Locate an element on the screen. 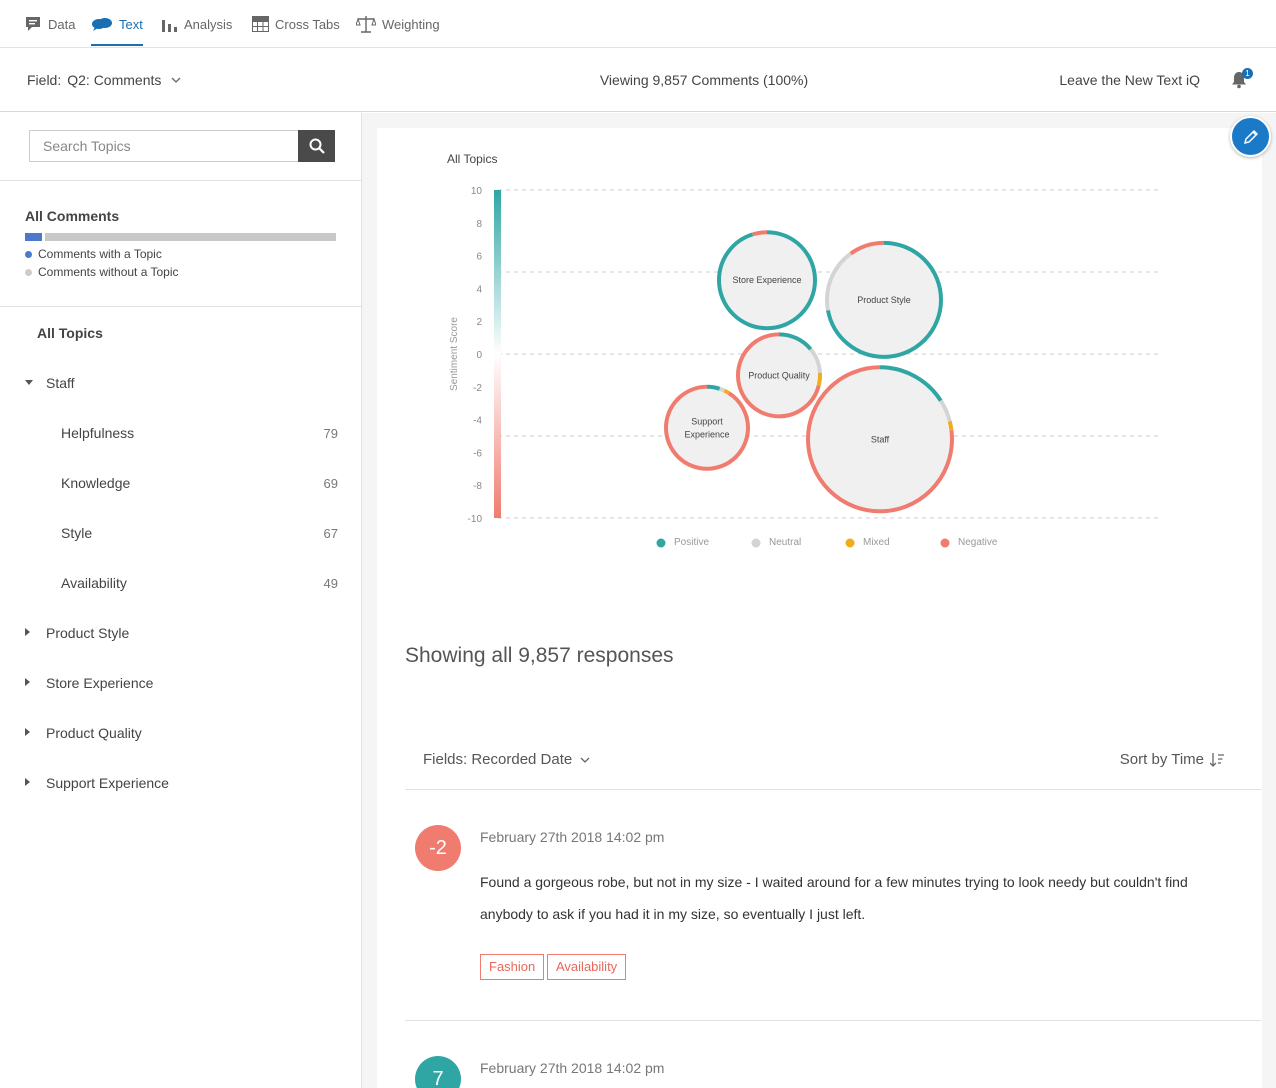 Image resolution: width=1276 pixels, height=1088 pixels. topic-tag: Fashion is located at coordinates (512, 967).